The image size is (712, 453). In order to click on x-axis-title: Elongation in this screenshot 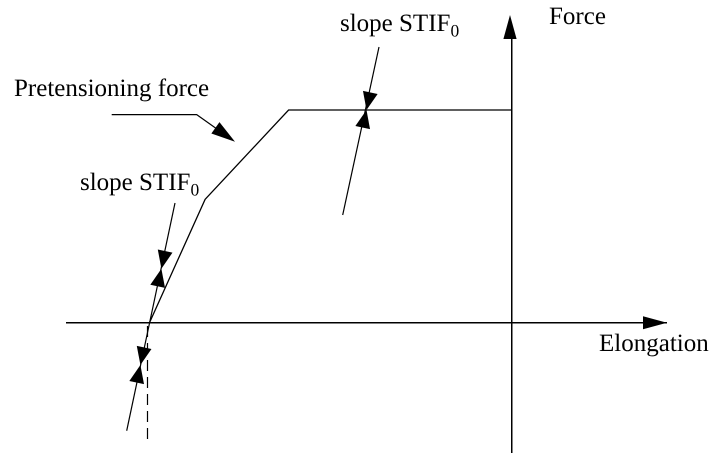, I will do `click(654, 343)`.